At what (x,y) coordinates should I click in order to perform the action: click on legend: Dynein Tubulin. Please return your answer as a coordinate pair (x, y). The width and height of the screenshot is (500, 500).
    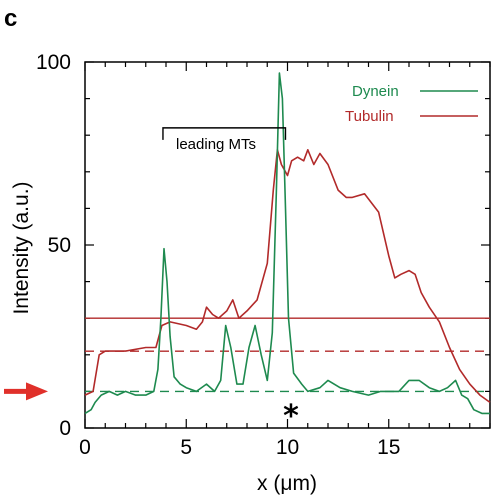
    Looking at the image, I should click on (411, 104).